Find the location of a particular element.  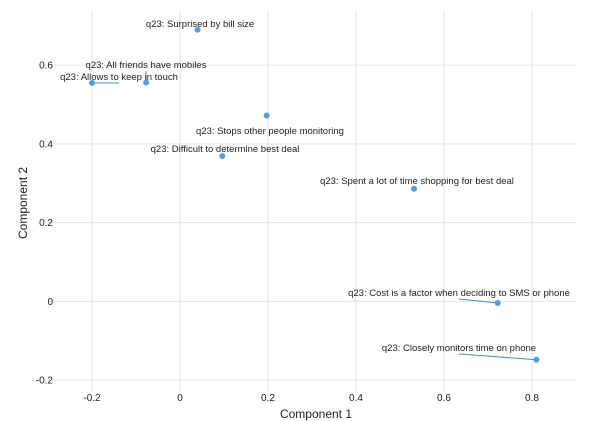

x-tick-label: 0.2 is located at coordinates (268, 398).